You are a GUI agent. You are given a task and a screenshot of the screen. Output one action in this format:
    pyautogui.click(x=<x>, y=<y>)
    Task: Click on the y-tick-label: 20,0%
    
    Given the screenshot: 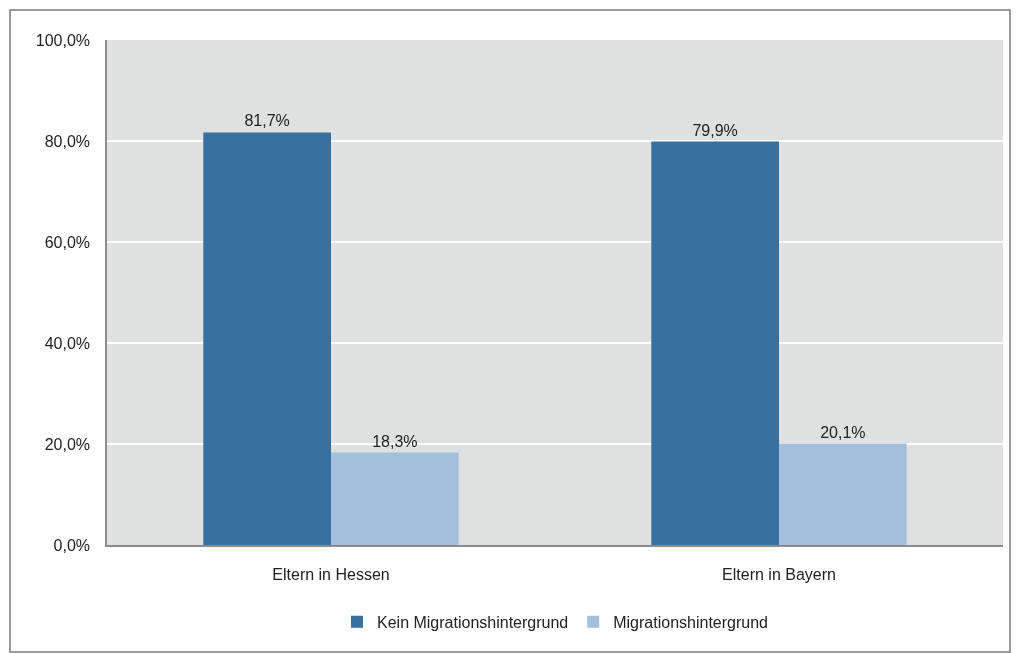 What is the action you would take?
    pyautogui.click(x=67, y=444)
    